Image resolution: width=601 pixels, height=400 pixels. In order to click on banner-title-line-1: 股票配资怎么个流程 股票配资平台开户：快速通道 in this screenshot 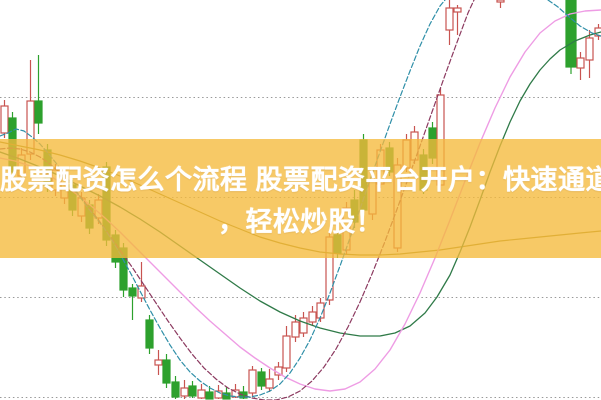, I will do `click(300, 180)`.